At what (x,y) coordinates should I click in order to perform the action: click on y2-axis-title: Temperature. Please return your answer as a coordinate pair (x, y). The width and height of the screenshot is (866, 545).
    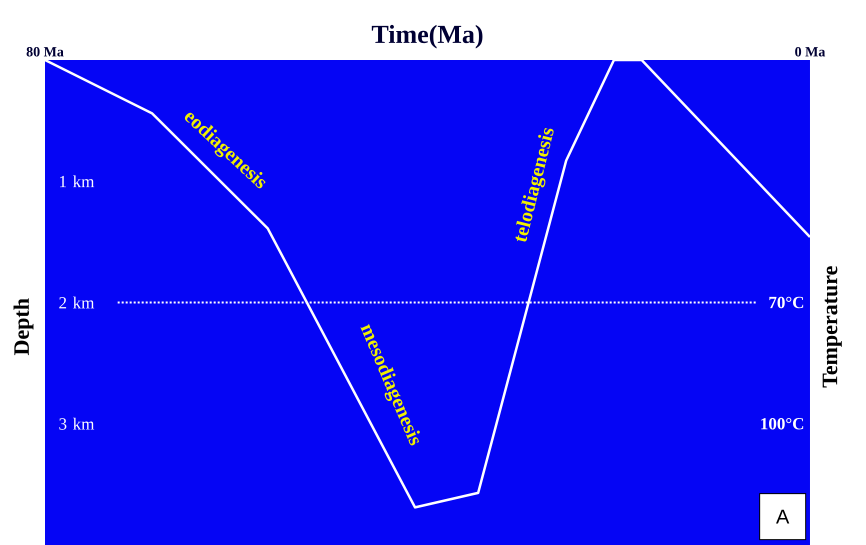
    Looking at the image, I should click on (832, 327).